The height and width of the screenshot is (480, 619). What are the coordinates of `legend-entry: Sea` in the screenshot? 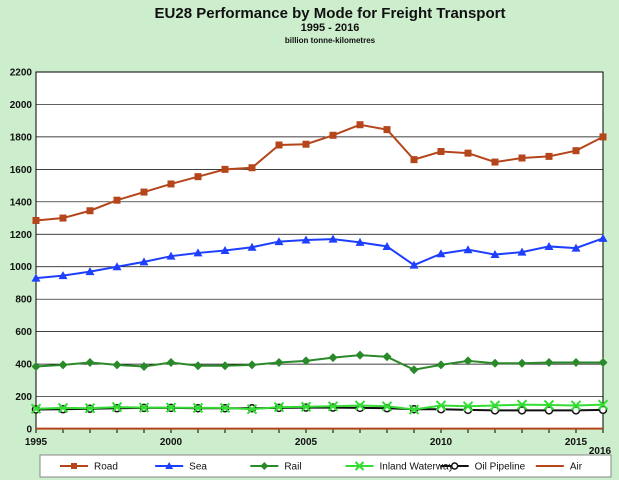 It's located at (181, 467).